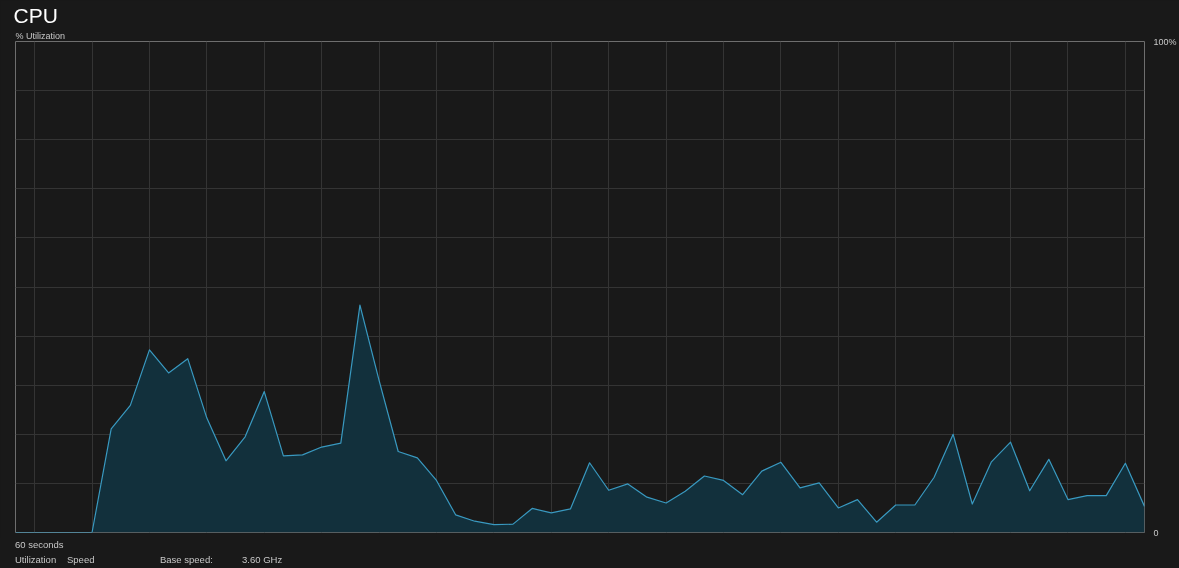 The width and height of the screenshot is (1179, 568). I want to click on y-tick-label: 0, so click(1156, 532).